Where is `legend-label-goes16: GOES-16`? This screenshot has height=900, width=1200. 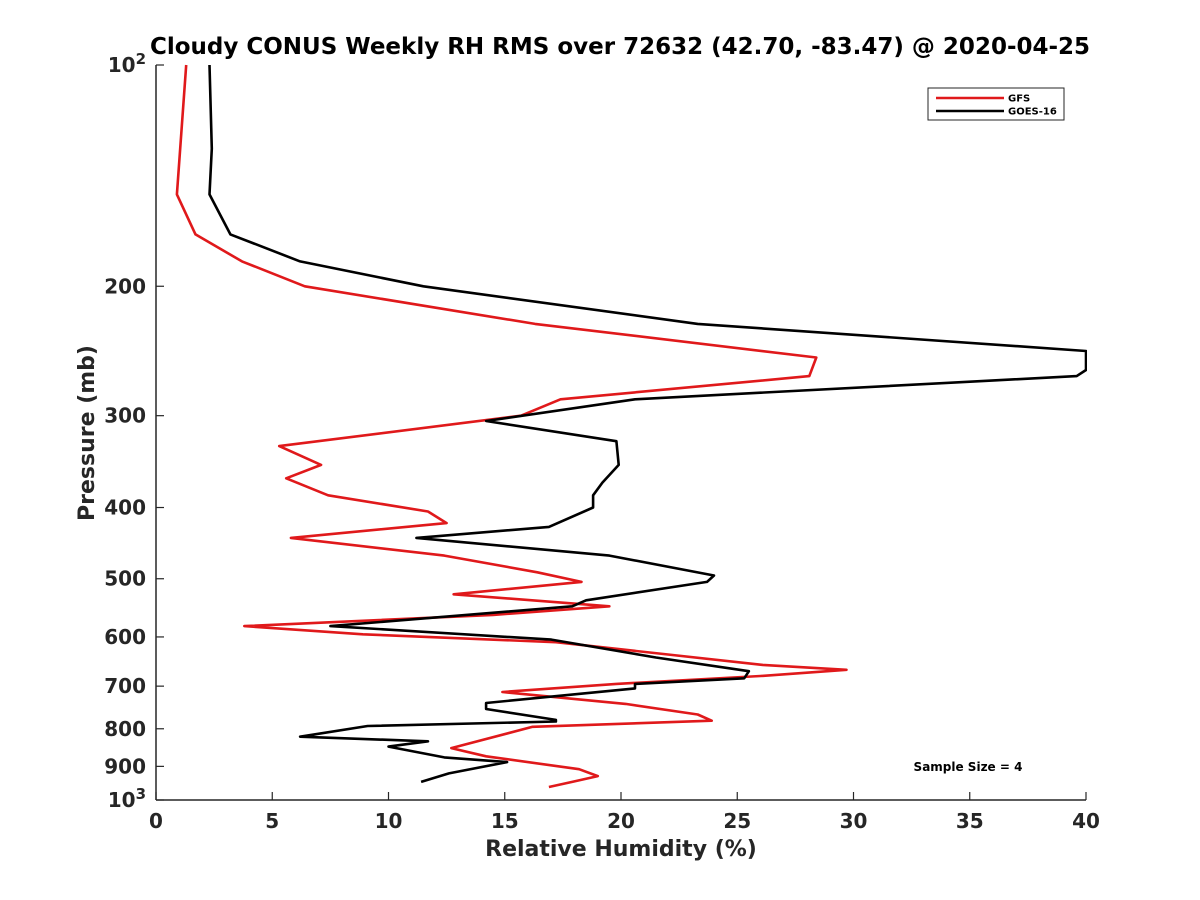
legend-label-goes16: GOES-16 is located at coordinates (1032, 112).